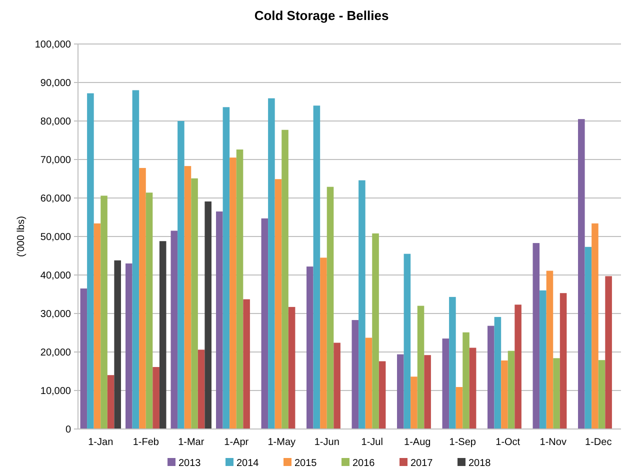  What do you see at coordinates (327, 442) in the screenshot?
I see `x-tick-label: 1-Jun` at bounding box center [327, 442].